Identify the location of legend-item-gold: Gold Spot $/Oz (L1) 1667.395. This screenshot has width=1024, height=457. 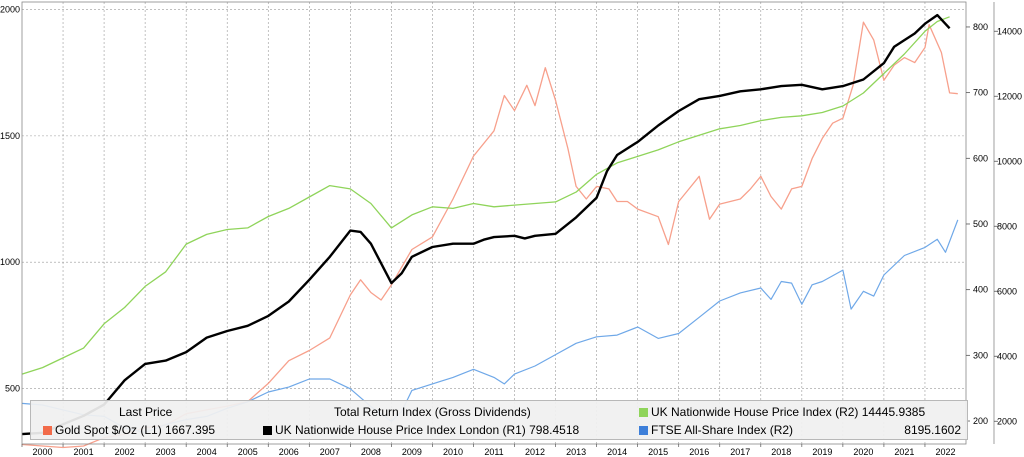
(129, 430).